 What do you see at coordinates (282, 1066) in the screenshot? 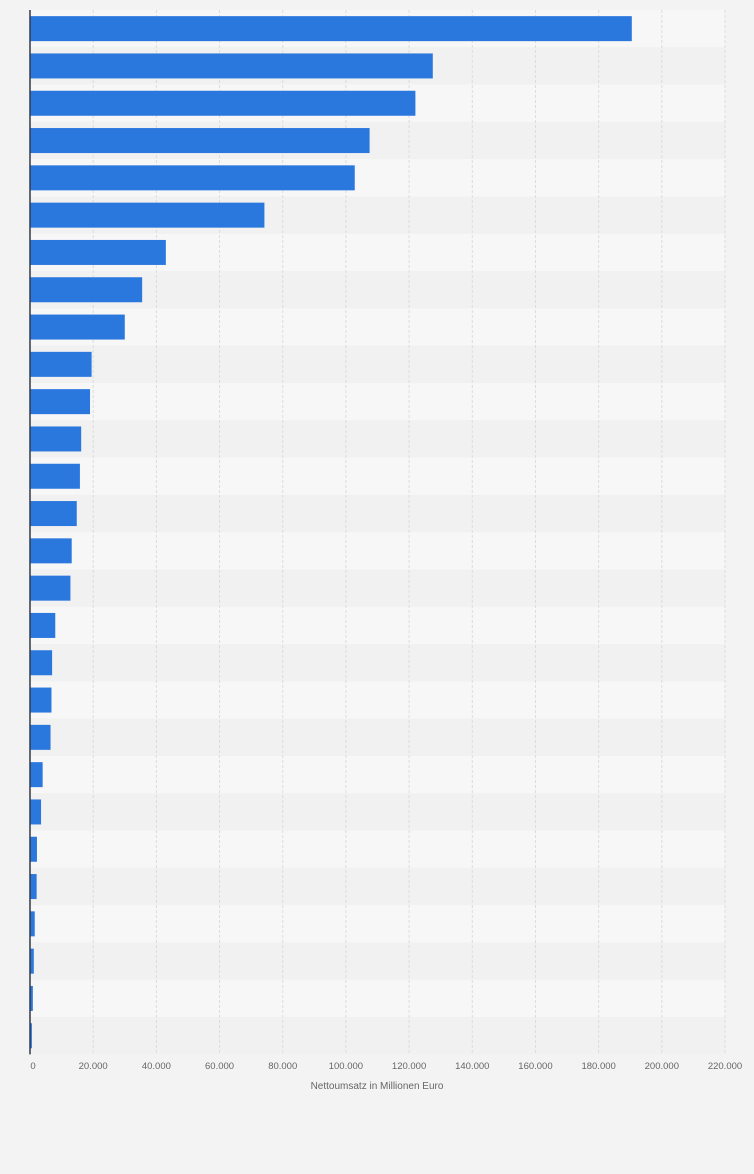
I see `x-tick-label: 80.000` at bounding box center [282, 1066].